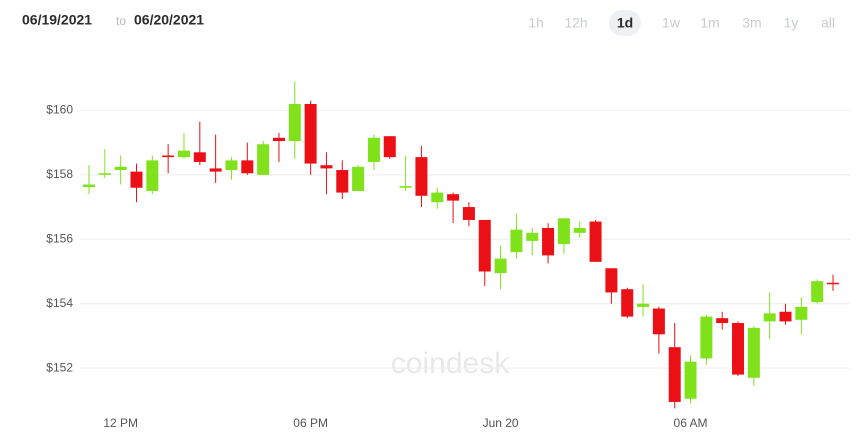  I want to click on range-selected-bg, so click(625, 23).